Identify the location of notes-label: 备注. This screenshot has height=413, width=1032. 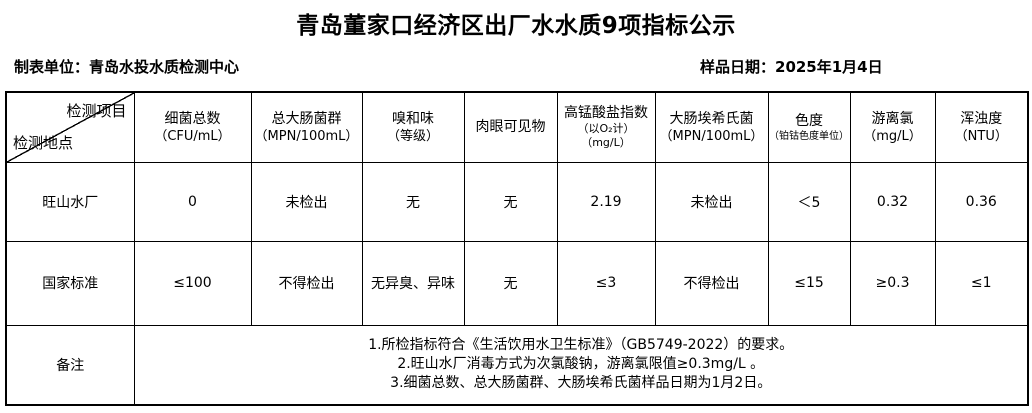
(70, 365).